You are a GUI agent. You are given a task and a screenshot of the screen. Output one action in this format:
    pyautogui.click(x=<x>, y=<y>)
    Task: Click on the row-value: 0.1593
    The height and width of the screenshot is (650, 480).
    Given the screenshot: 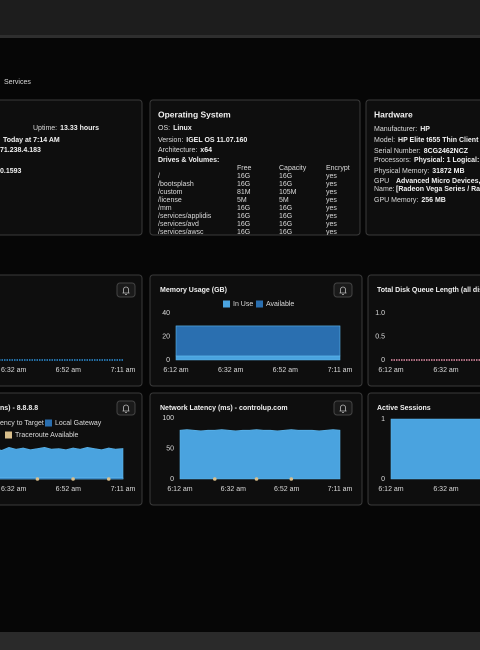 What is the action you would take?
    pyautogui.click(x=11, y=171)
    